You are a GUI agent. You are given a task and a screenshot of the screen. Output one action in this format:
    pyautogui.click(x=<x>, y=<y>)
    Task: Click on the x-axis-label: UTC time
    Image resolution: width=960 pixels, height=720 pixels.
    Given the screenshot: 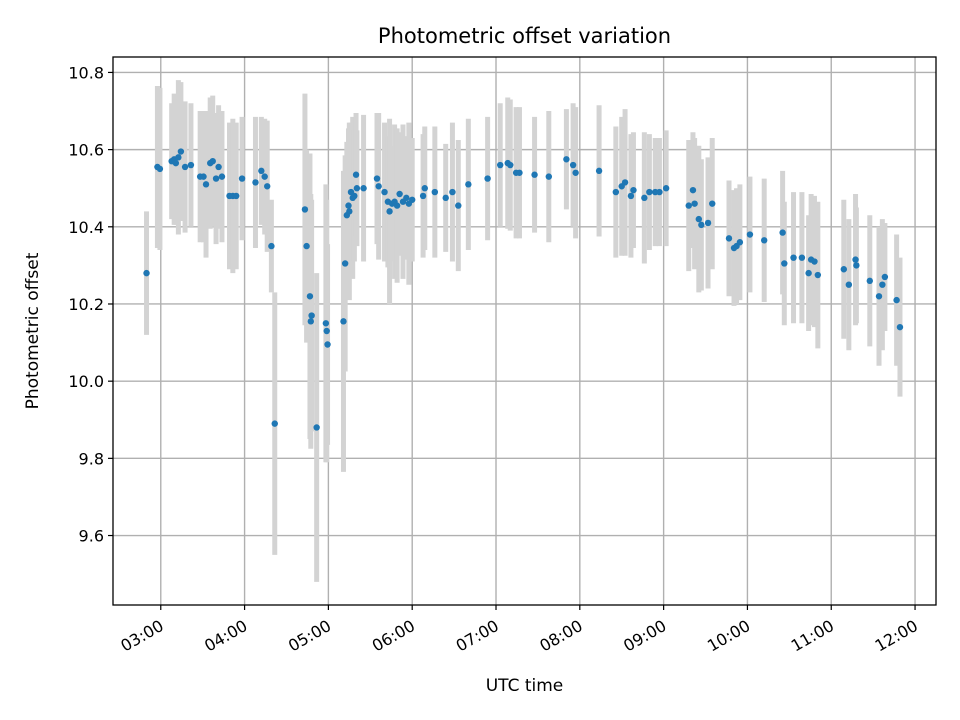 What is the action you would take?
    pyautogui.click(x=525, y=686)
    